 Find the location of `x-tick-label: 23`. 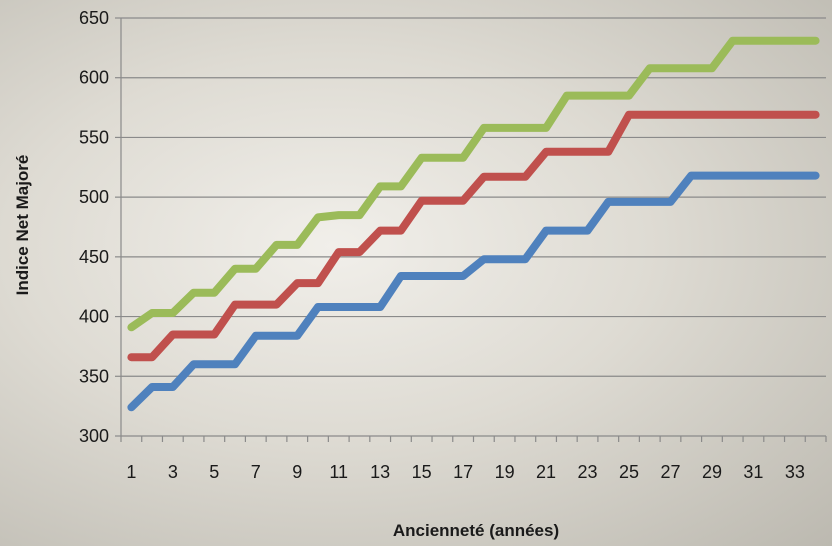

x-tick-label: 23 is located at coordinates (588, 472).